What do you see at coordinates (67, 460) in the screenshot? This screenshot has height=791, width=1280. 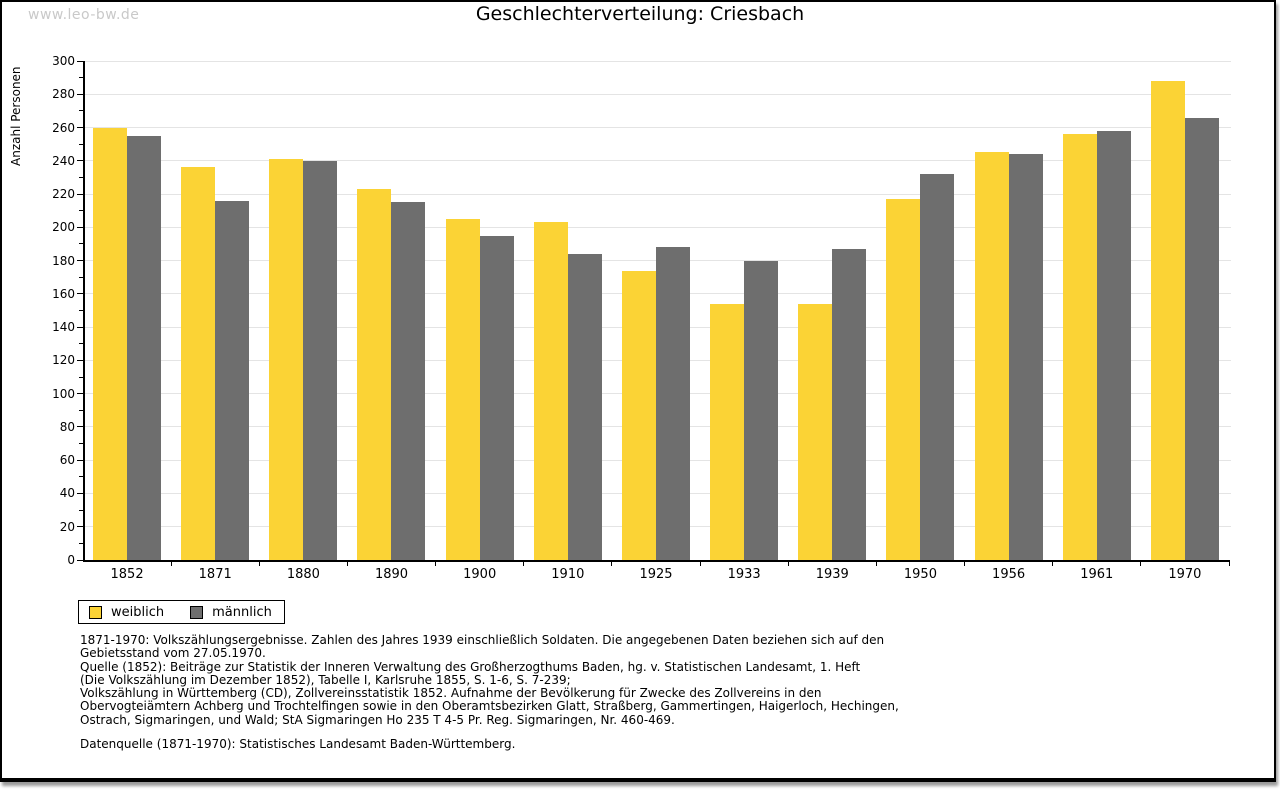 I see `y-axis-tick-label: 60` at bounding box center [67, 460].